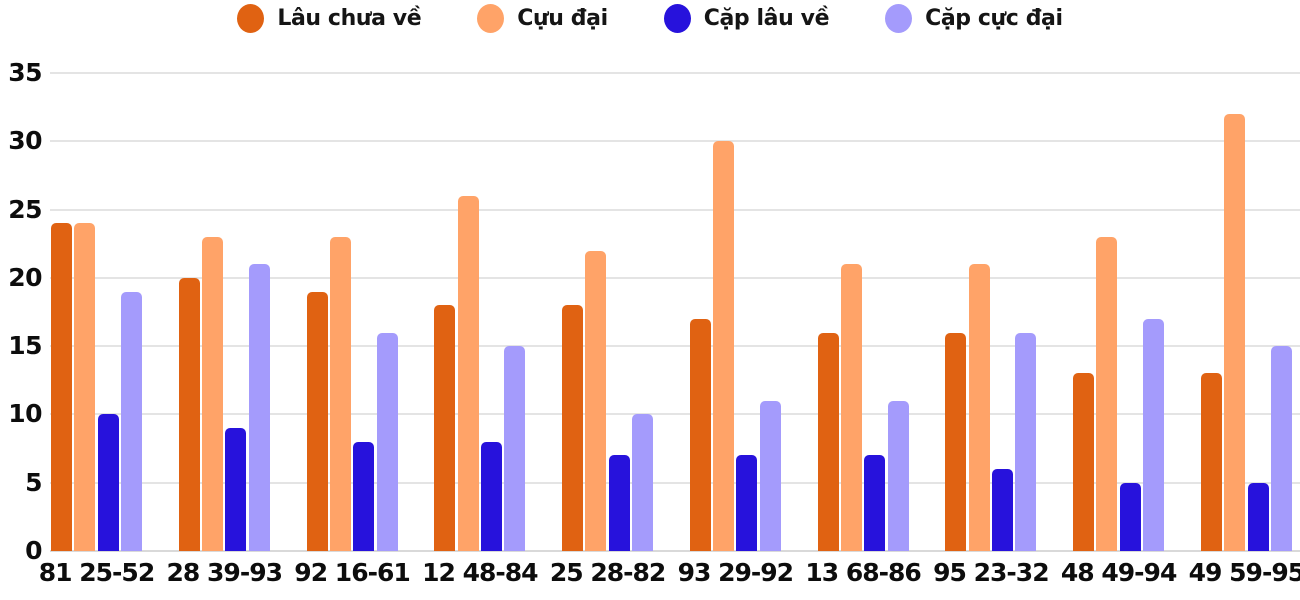 Image resolution: width=1300 pixels, height=600 pixels. What do you see at coordinates (562, 18) in the screenshot?
I see `legend-label: Cựu đại` at bounding box center [562, 18].